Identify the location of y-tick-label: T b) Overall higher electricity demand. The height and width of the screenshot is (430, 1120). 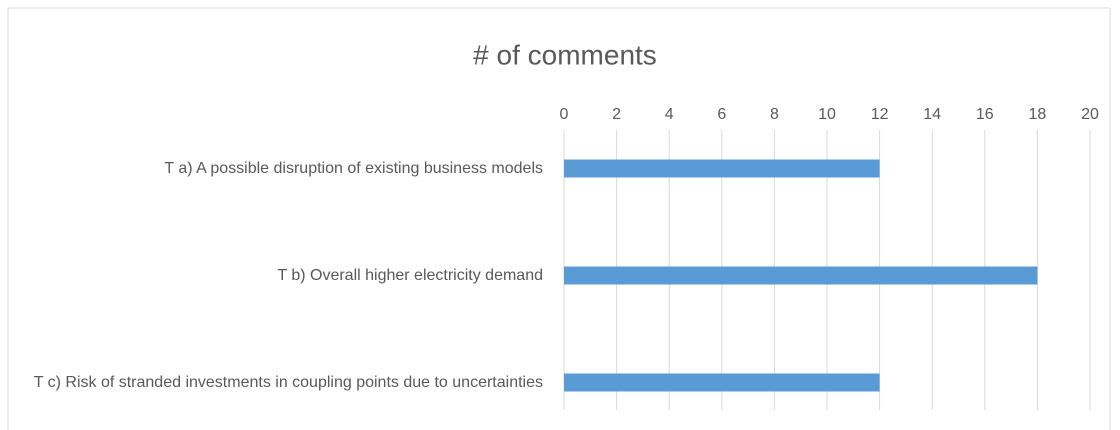
(410, 275).